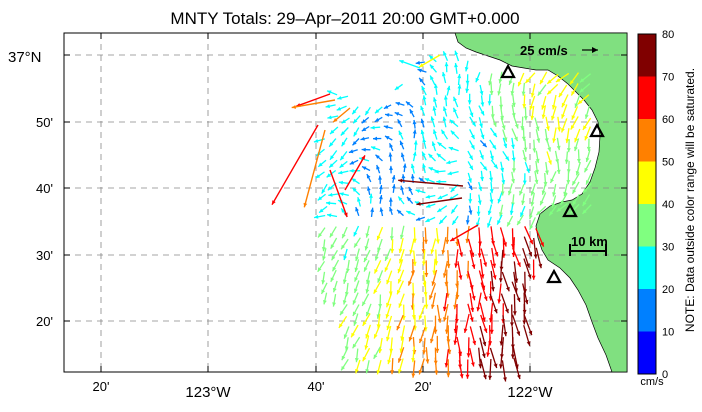 The height and width of the screenshot is (412, 702). What do you see at coordinates (101, 386) in the screenshot?
I see `lon-label-20: 20'` at bounding box center [101, 386].